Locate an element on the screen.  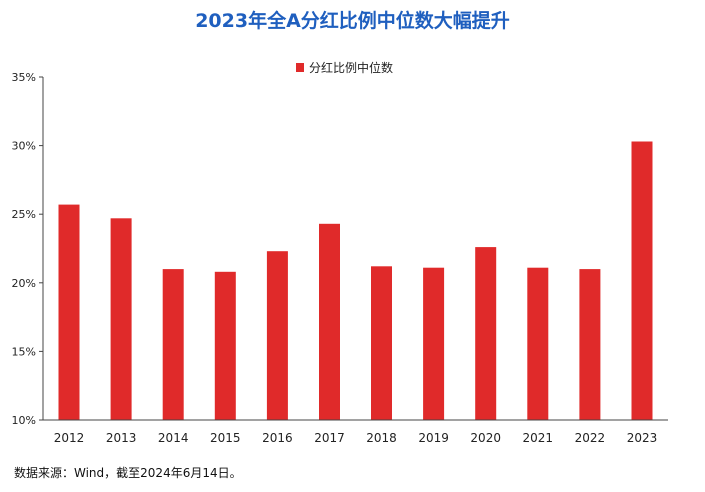
x-tick-label: 2015 is located at coordinates (225, 438).